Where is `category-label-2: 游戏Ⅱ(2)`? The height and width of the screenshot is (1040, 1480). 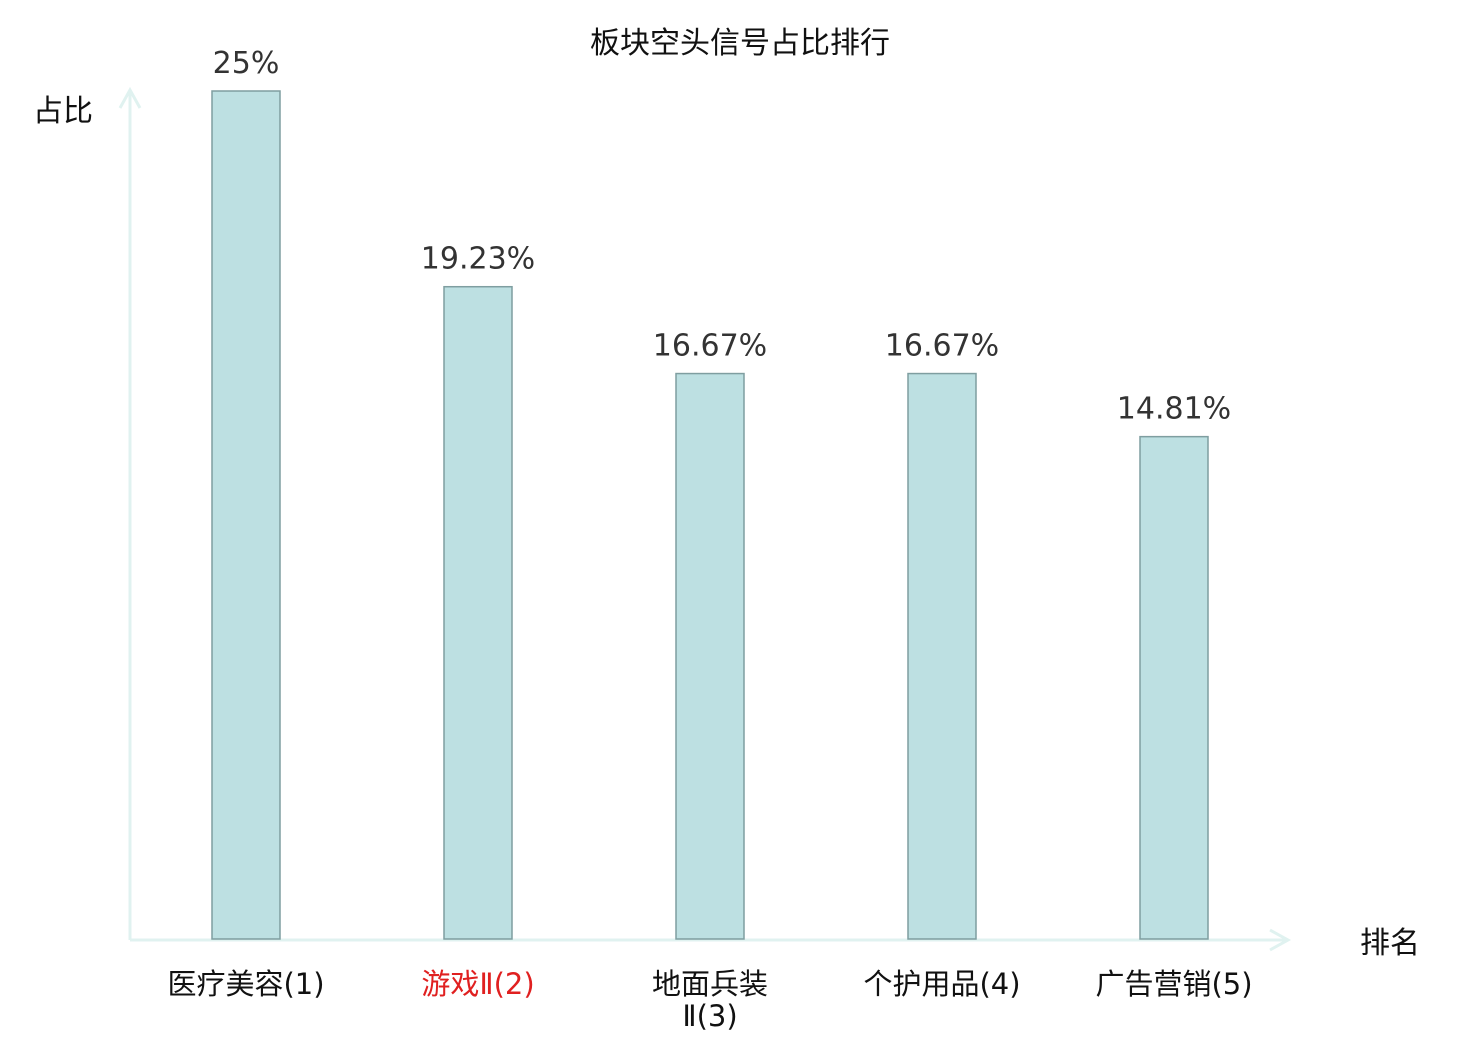
category-label-2: 游戏Ⅱ(2) is located at coordinates (477, 984).